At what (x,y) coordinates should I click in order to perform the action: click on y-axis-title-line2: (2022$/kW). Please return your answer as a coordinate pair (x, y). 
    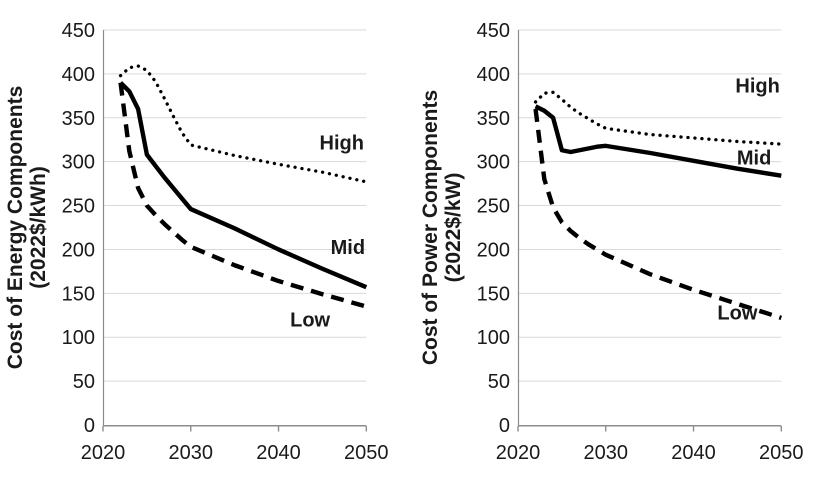
    Looking at the image, I should click on (453, 228).